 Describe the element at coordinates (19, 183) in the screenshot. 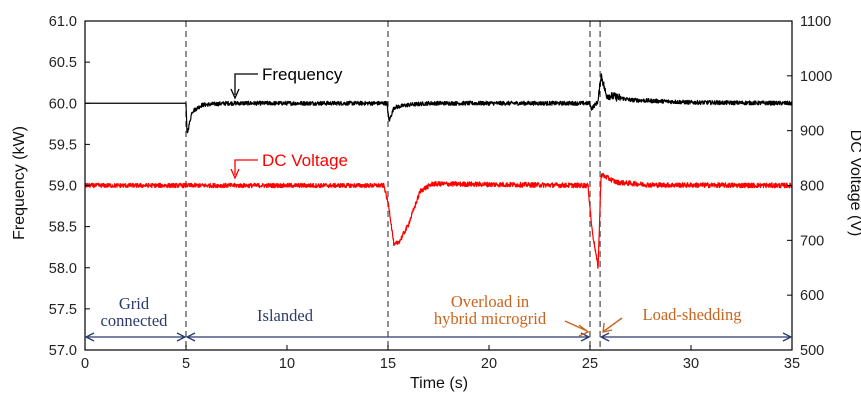

I see `y-axis-left-title: Frequency (kW)` at that location.